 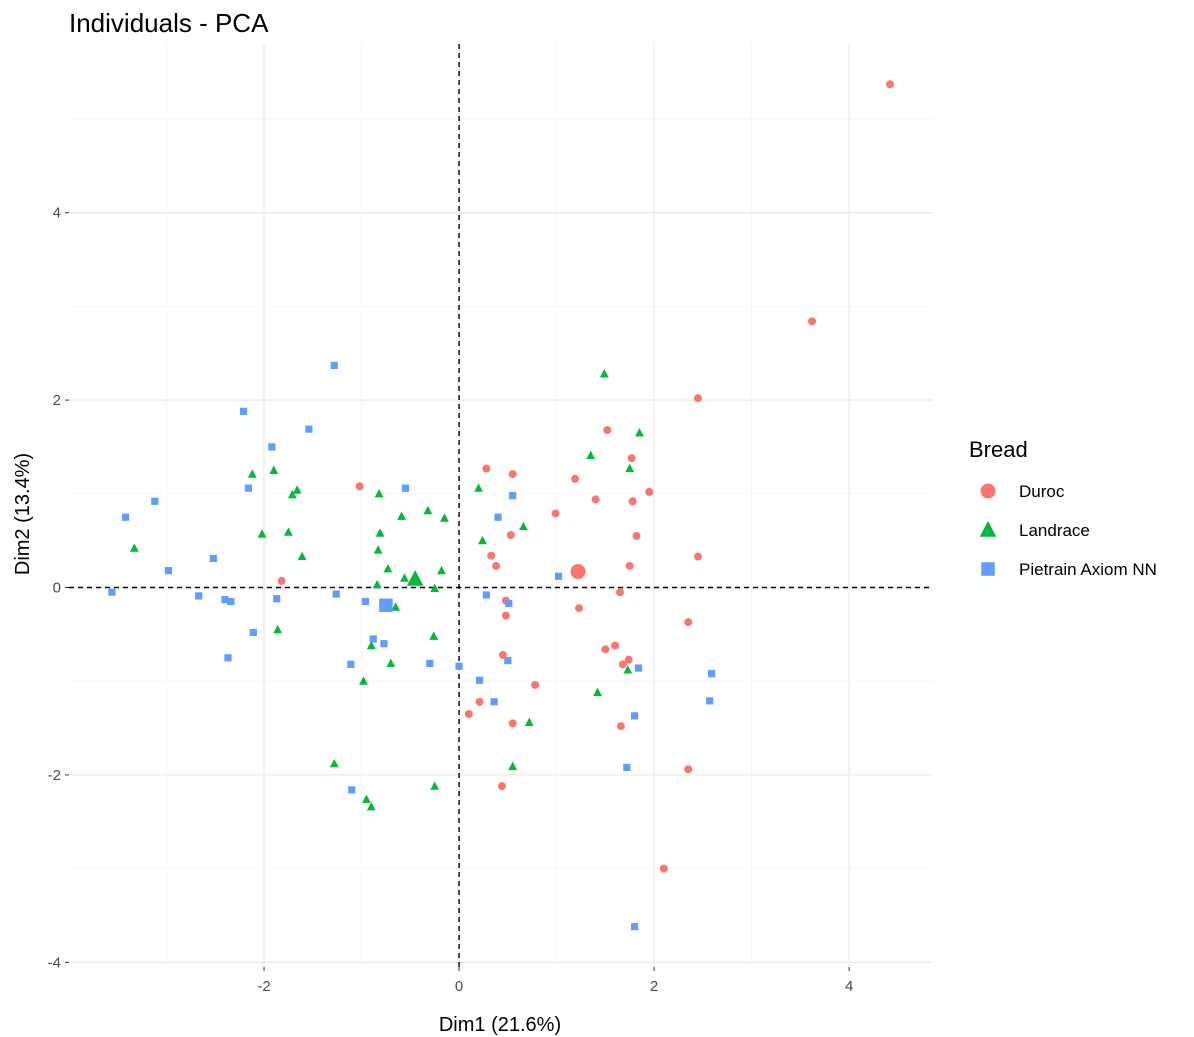 I want to click on centroid-duroc, so click(x=578, y=572).